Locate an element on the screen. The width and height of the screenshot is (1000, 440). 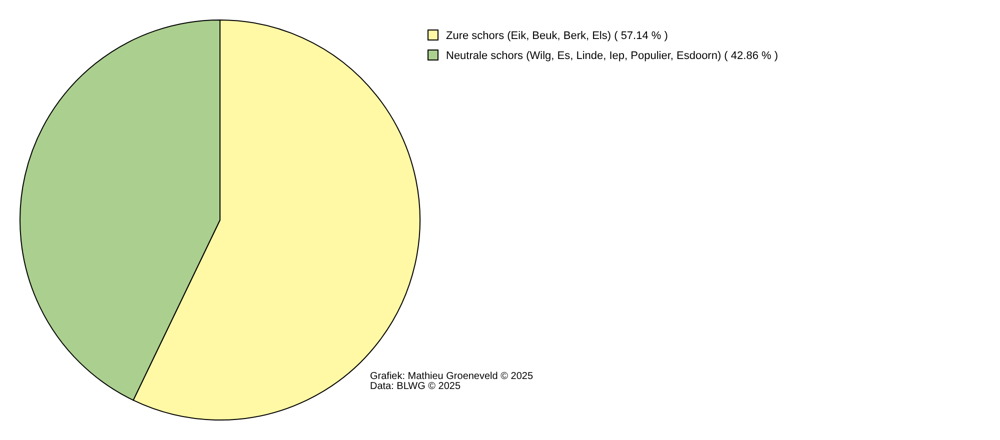
text: Data: BLWG © 2025 is located at coordinates (415, 386).